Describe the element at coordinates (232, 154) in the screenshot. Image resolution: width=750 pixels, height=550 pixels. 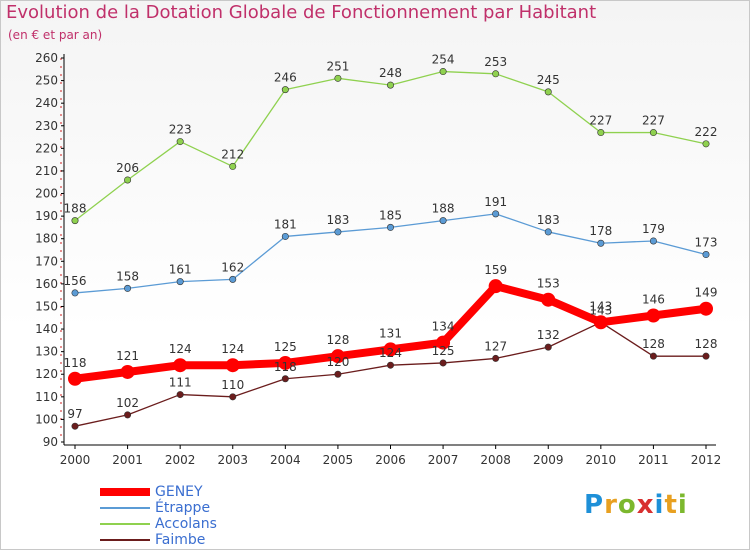
I see `data-label: 212` at that location.